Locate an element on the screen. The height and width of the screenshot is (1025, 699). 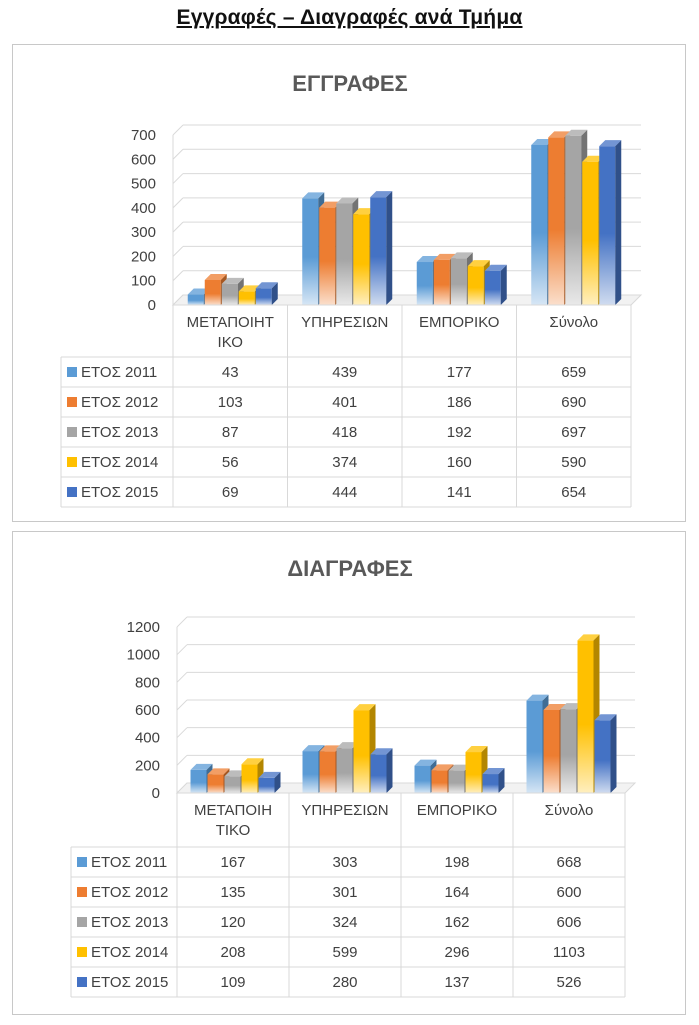
data-label: 590 is located at coordinates (573, 462).